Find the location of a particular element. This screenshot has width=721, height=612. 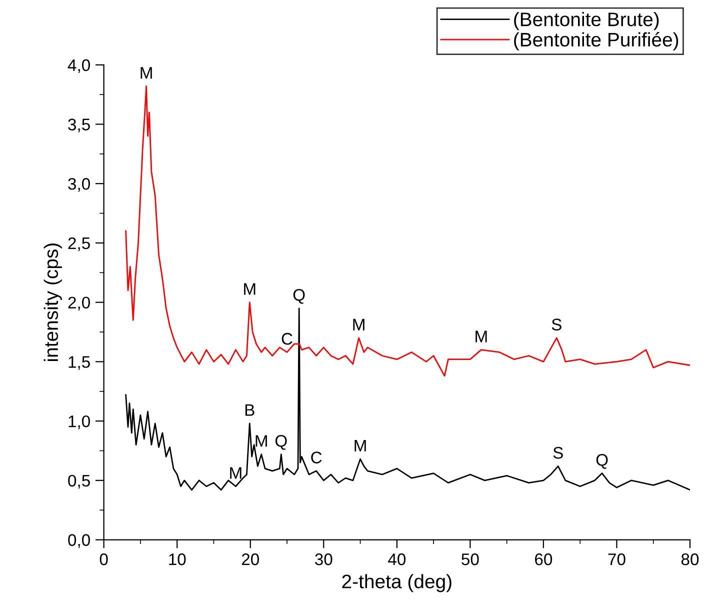

x-tick-label: 40 is located at coordinates (397, 559).